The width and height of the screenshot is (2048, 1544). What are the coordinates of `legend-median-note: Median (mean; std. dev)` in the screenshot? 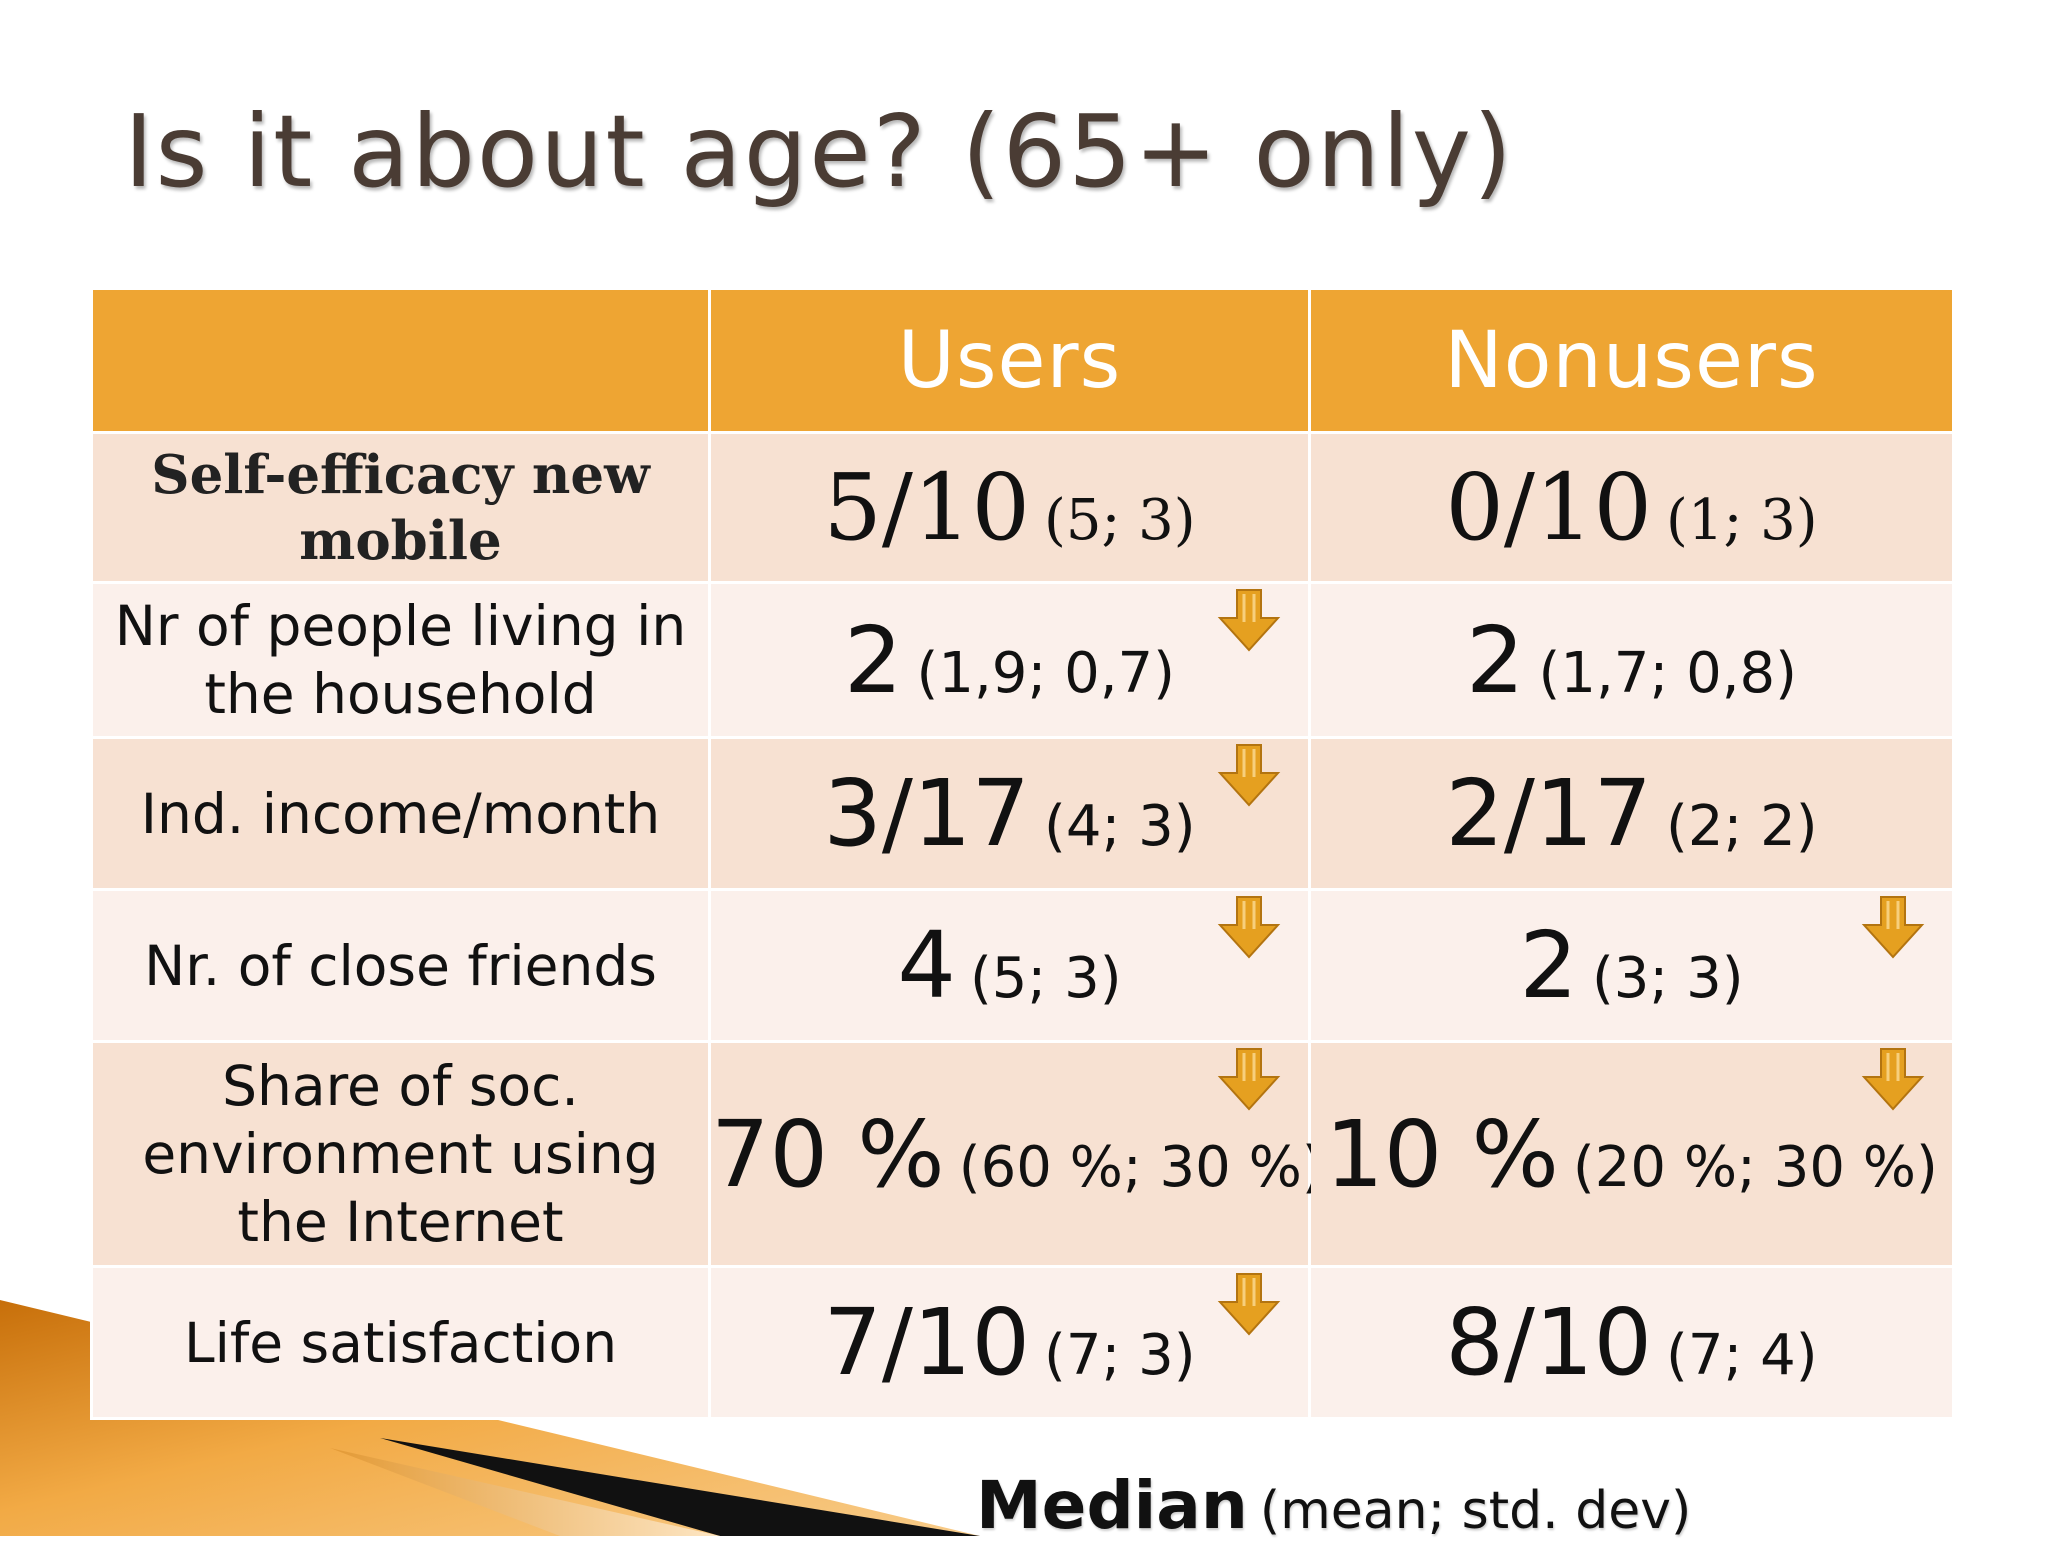 It's located at (1333, 1505).